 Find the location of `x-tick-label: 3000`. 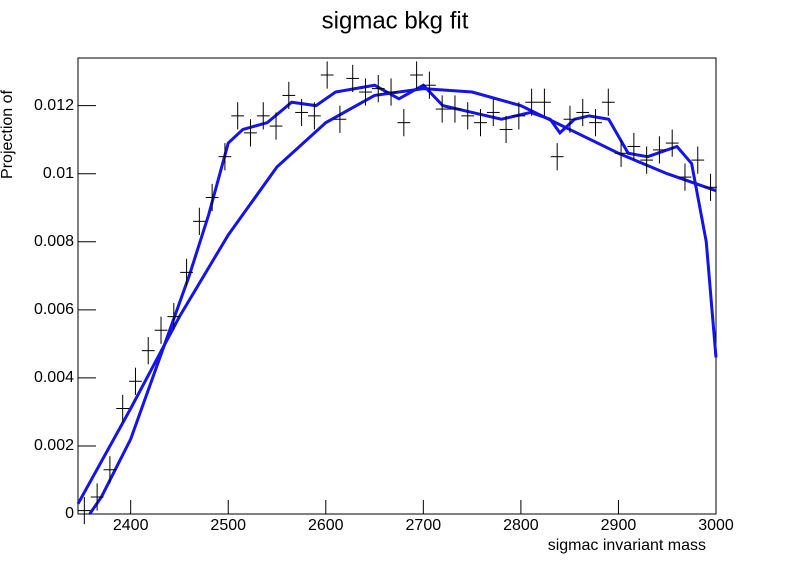

x-tick-label: 3000 is located at coordinates (716, 525).